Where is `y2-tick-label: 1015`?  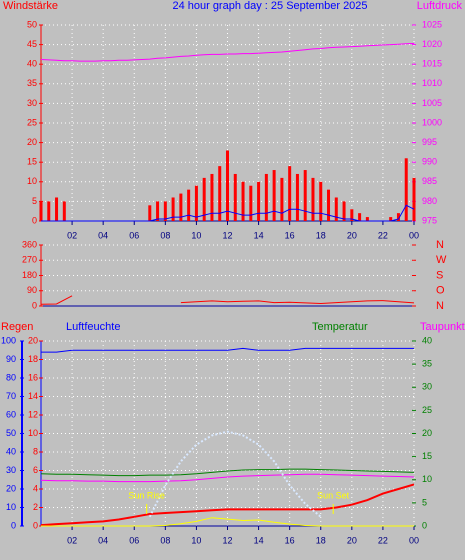 y2-tick-label: 1015 is located at coordinates (432, 64).